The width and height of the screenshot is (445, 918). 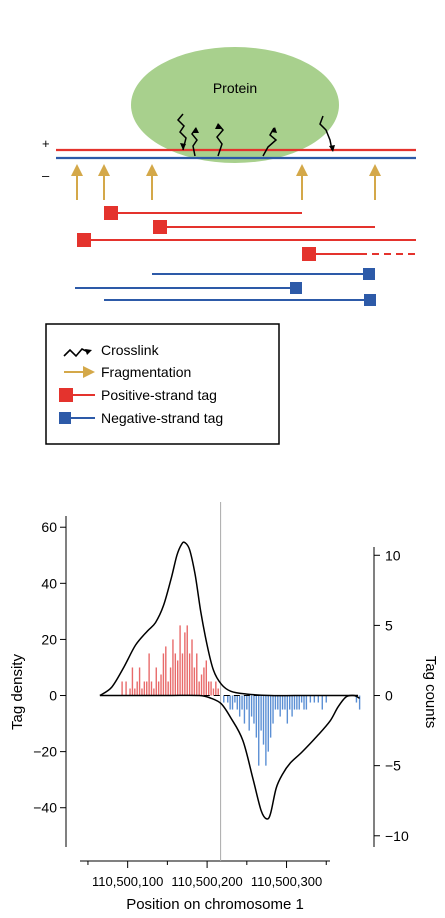 I want to click on positive-tag-dashed, so click(x=359, y=254).